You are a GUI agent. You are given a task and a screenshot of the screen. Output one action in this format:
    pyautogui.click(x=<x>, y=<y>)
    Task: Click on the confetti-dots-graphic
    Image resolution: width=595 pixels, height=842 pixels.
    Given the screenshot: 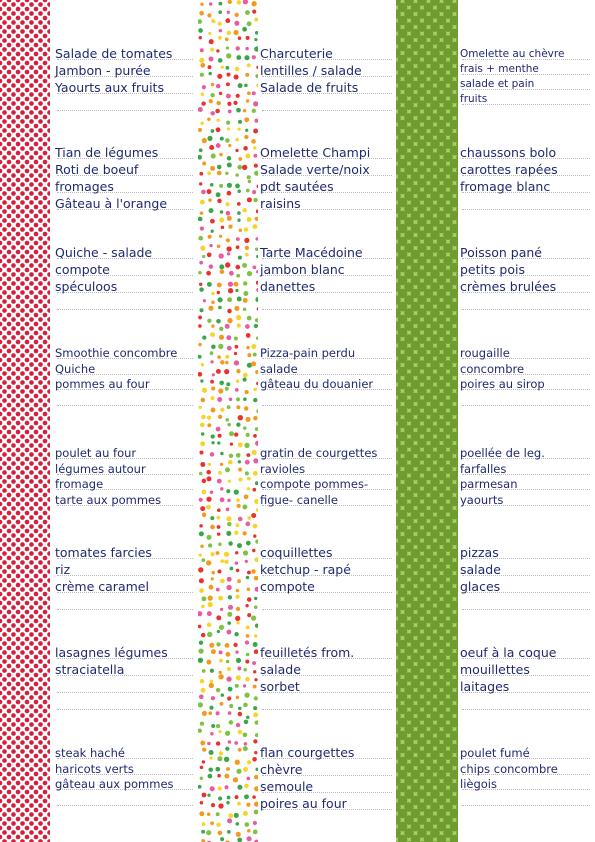 What is the action you would take?
    pyautogui.click(x=228, y=421)
    